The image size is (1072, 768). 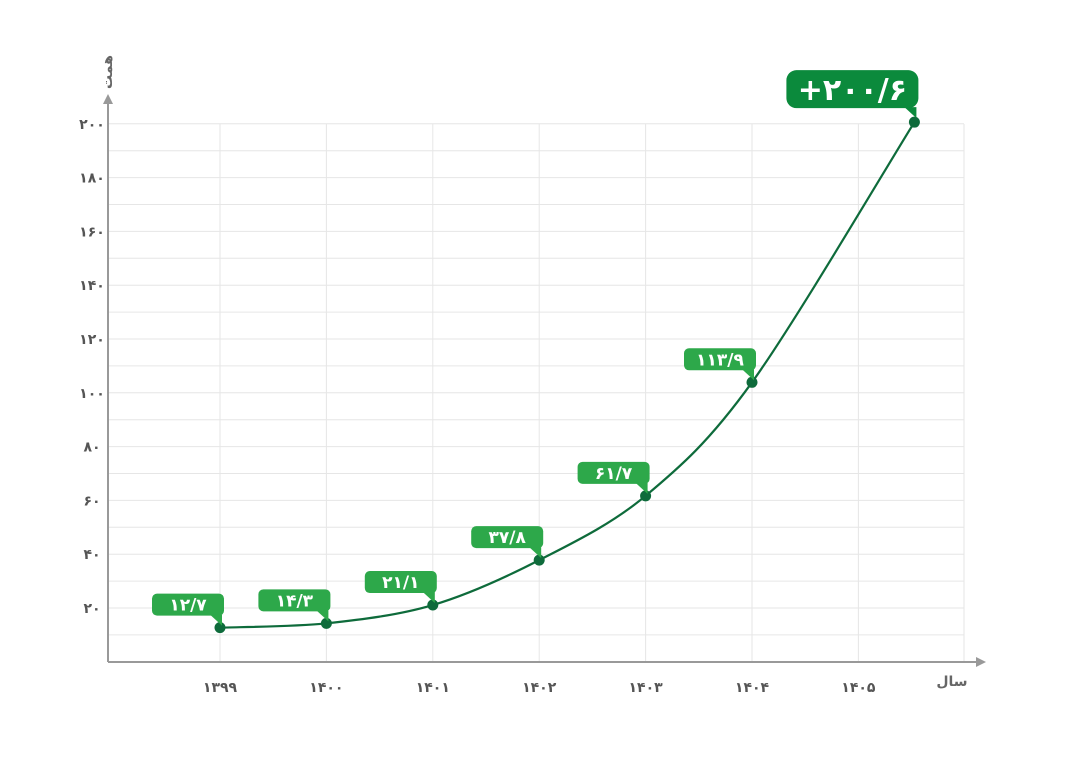 What do you see at coordinates (91, 555) in the screenshot?
I see `y-tick-label: ۴۰` at bounding box center [91, 555].